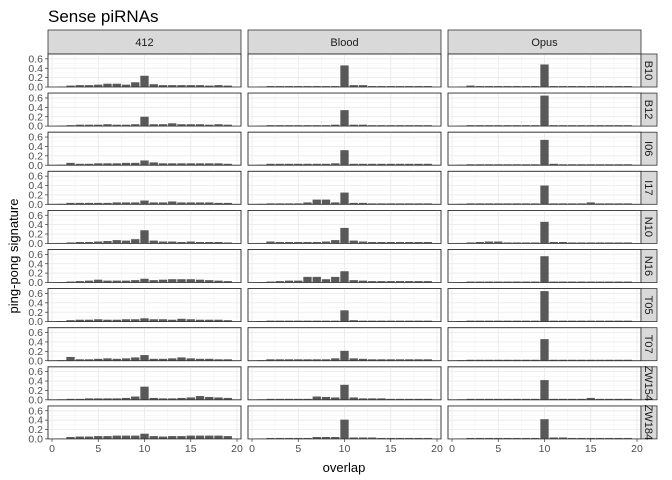 This screenshot has height=480, width=672. Describe the element at coordinates (648, 187) in the screenshot. I see `row-strip-label: I17` at that location.